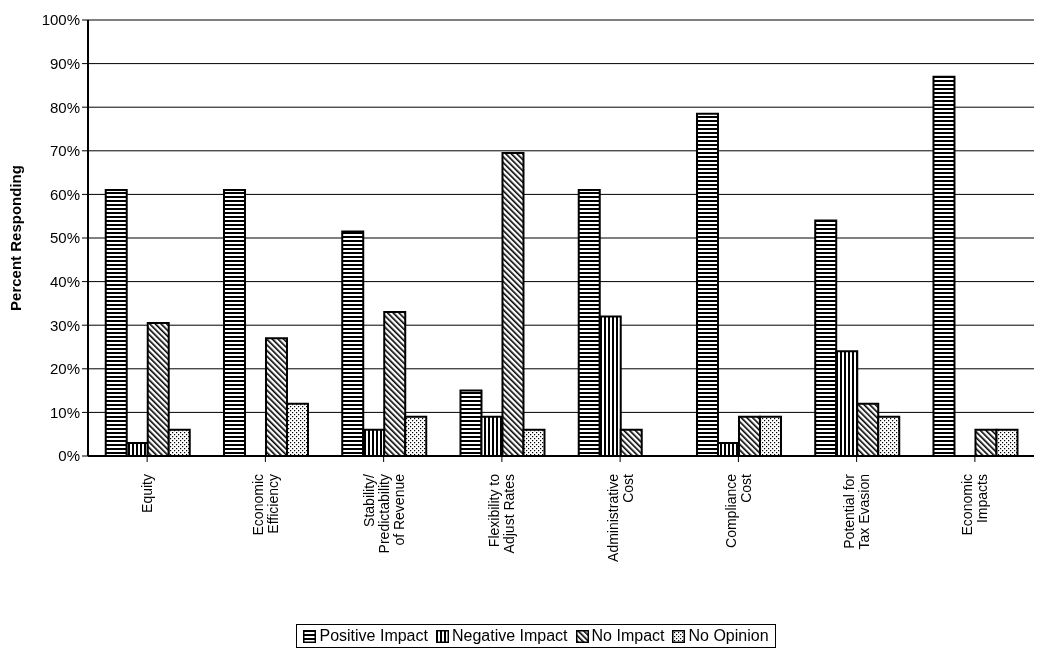  I want to click on x-tick-label: Equity, so click(147, 493).